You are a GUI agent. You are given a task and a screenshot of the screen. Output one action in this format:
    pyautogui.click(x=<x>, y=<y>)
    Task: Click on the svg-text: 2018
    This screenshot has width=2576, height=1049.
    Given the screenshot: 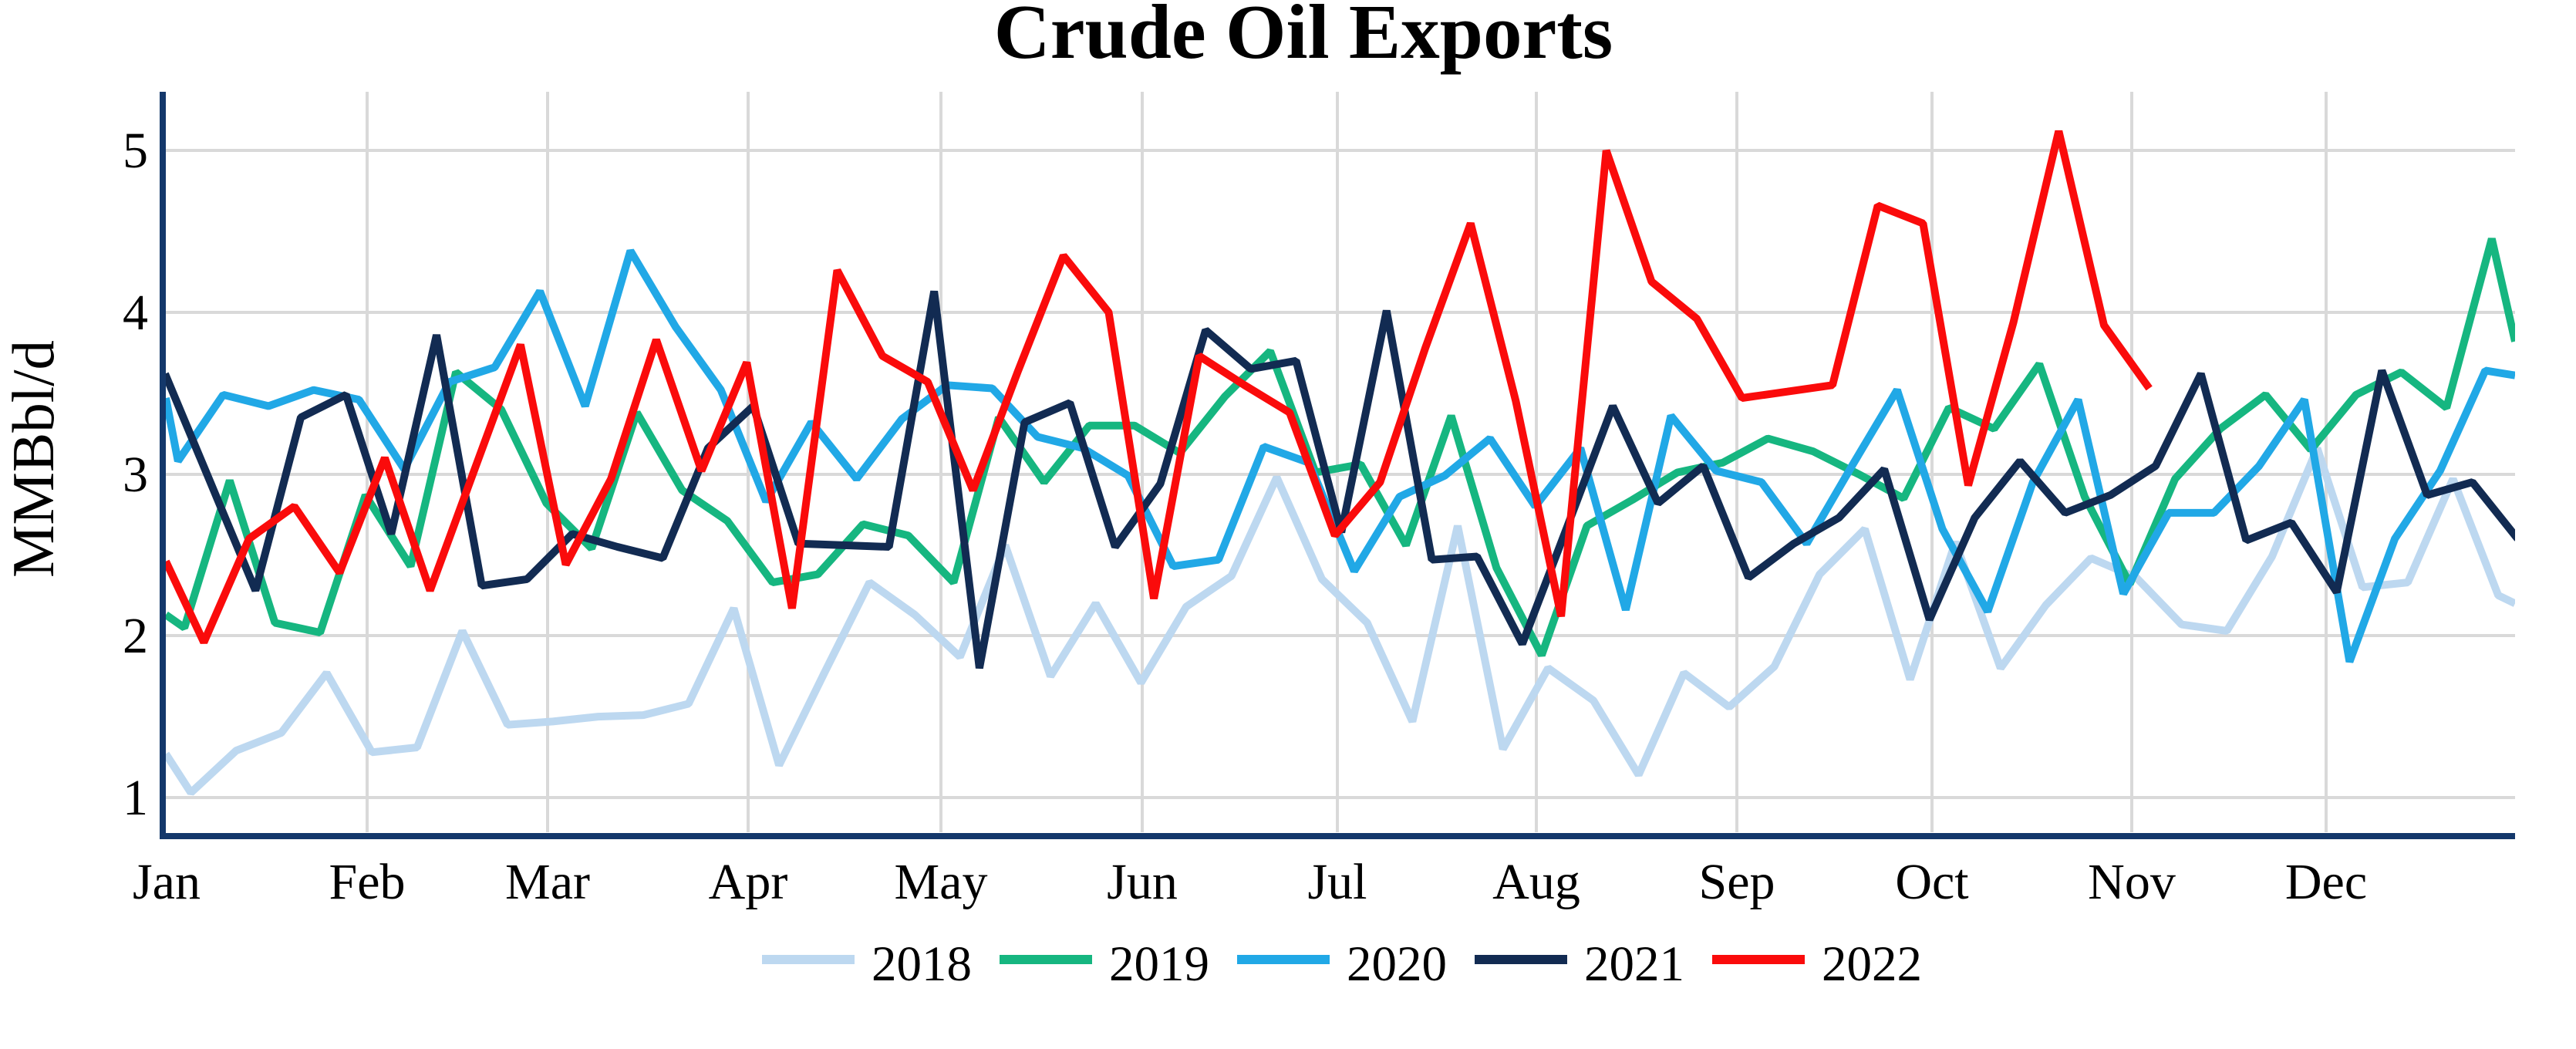 What is the action you would take?
    pyautogui.click(x=922, y=964)
    